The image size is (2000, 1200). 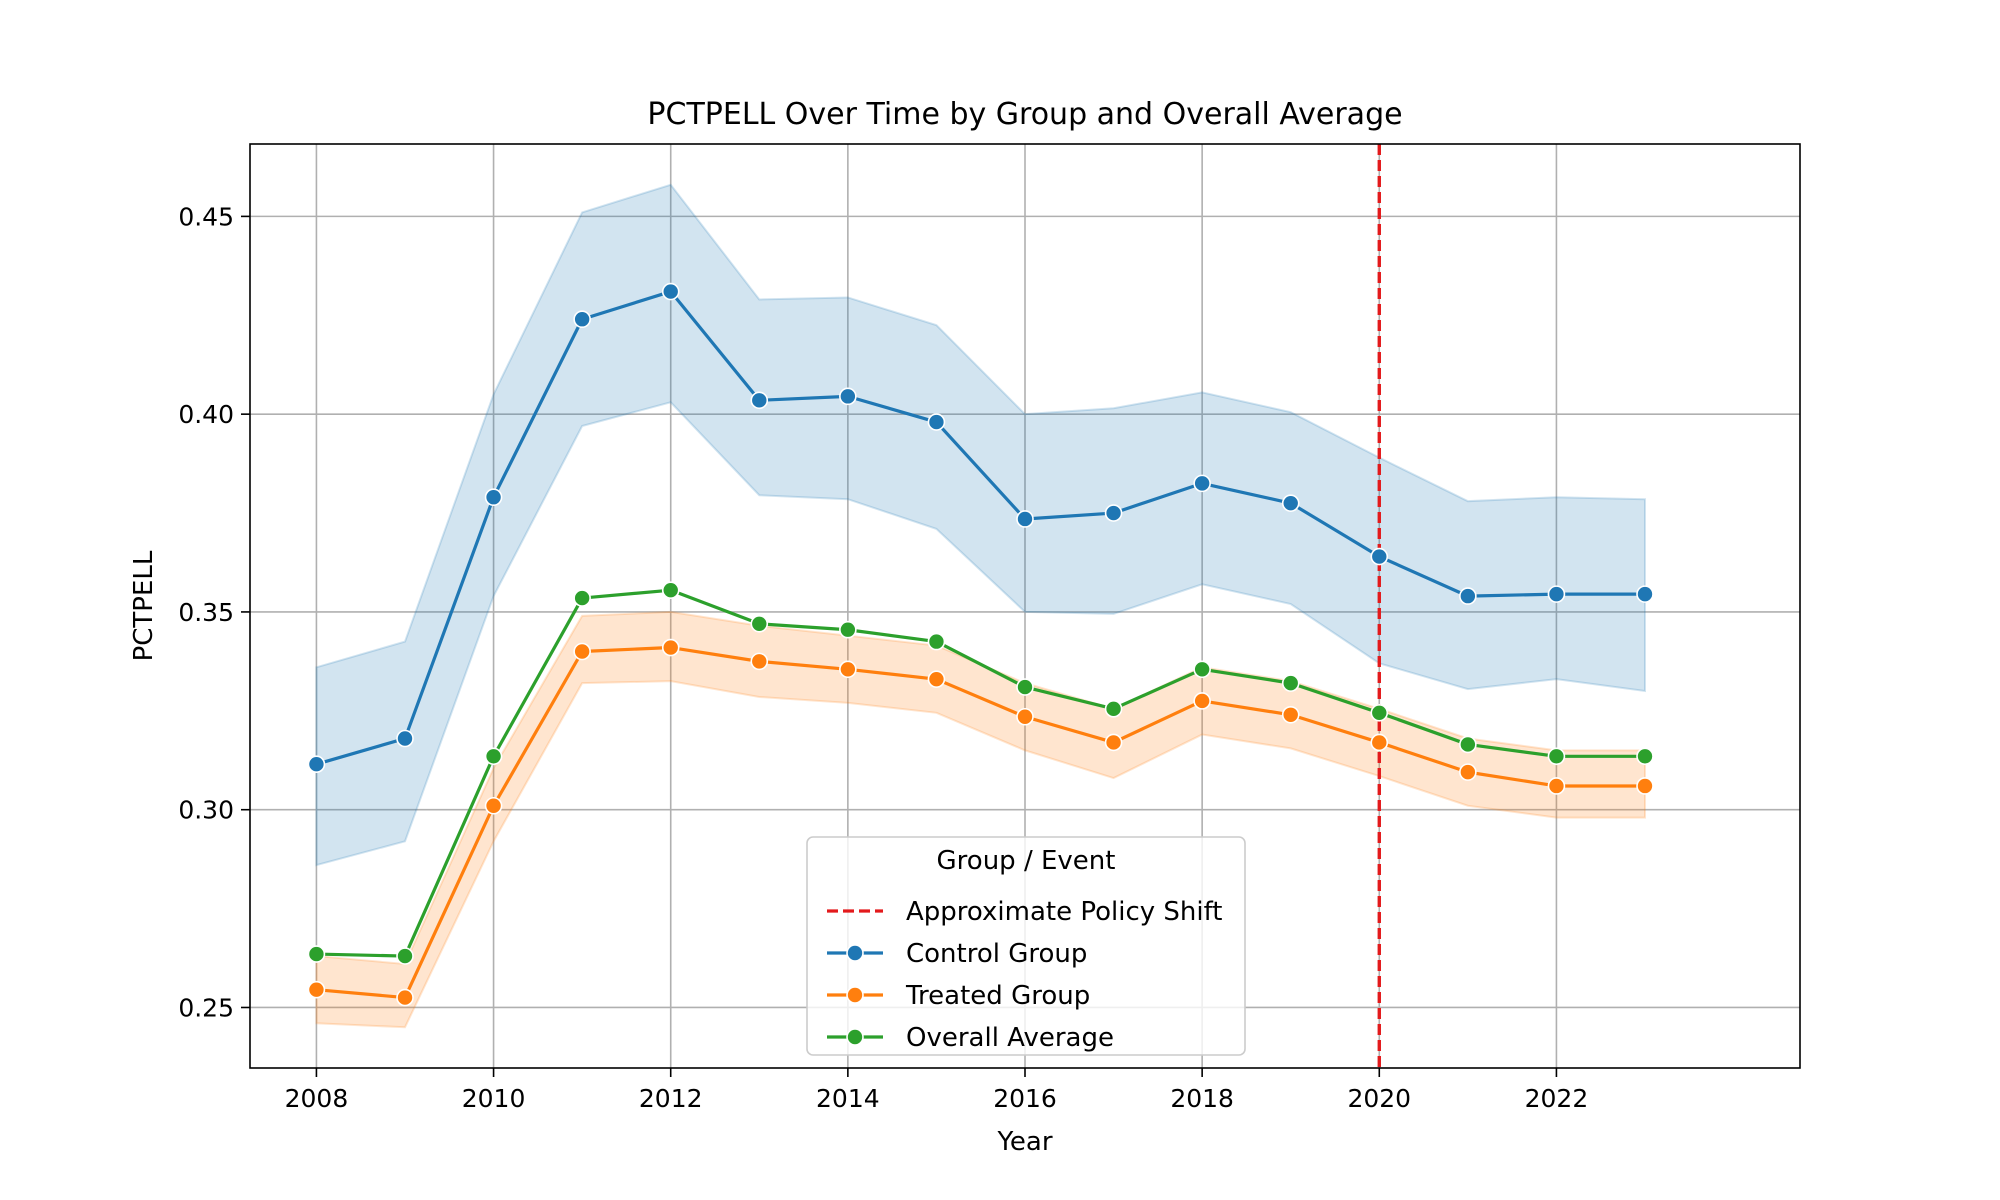 What do you see at coordinates (206, 612) in the screenshot?
I see `y-tick-label: 0.35` at bounding box center [206, 612].